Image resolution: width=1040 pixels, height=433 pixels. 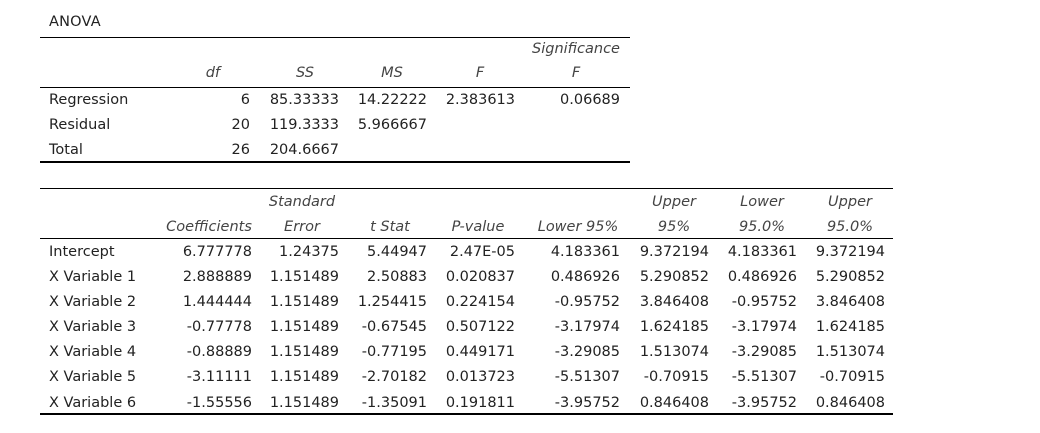 What do you see at coordinates (850, 403) in the screenshot?
I see `coef-cell-upper-95-0: 0.846408` at bounding box center [850, 403].